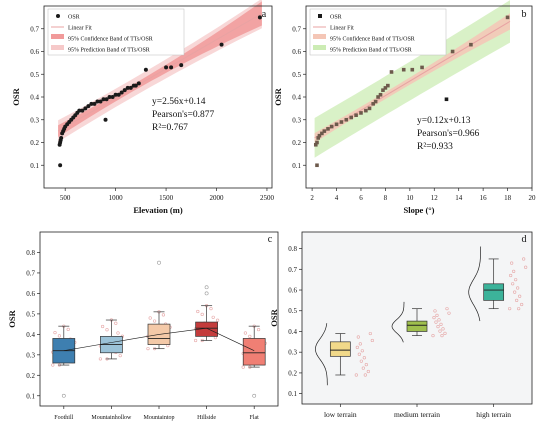 This screenshot has width=550, height=422. Describe the element at coordinates (448, 134) in the screenshot. I see `fit-annotation: Pearson's=0.966` at that location.